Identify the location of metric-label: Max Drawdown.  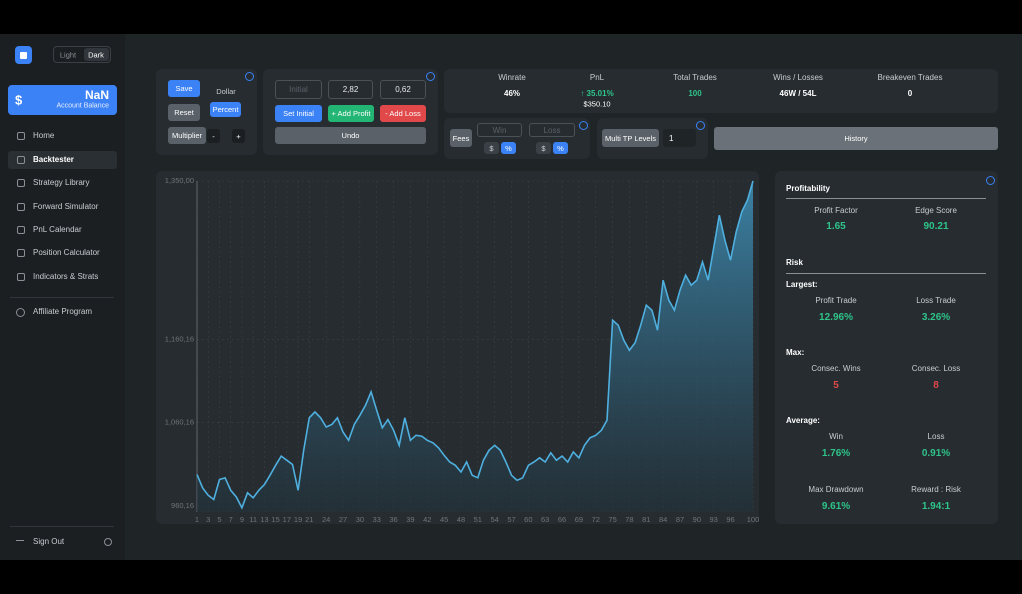
(836, 489).